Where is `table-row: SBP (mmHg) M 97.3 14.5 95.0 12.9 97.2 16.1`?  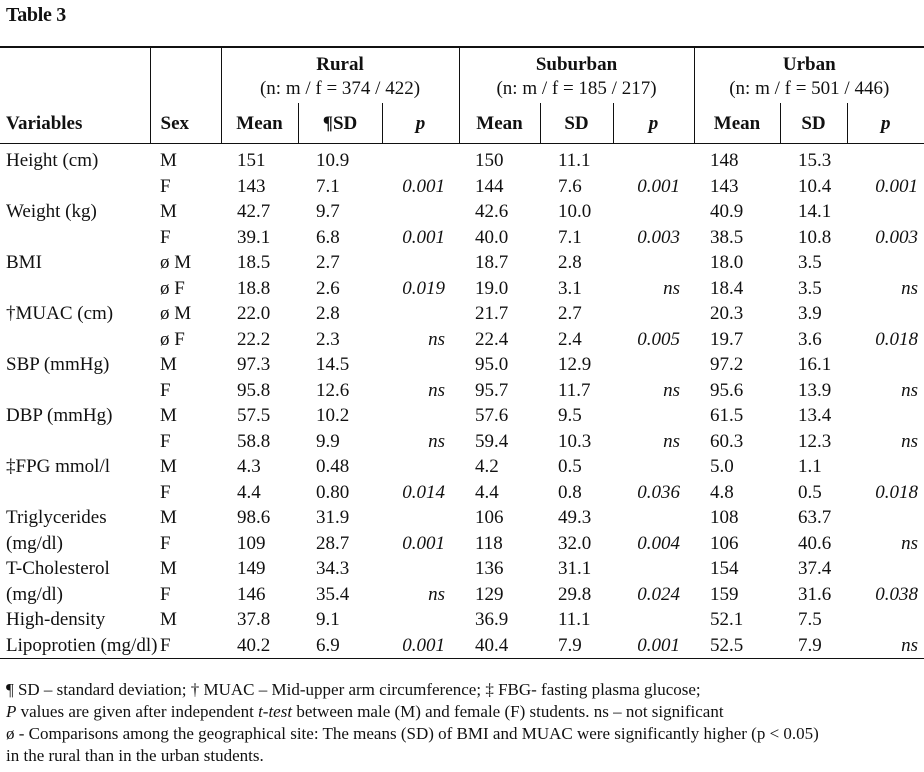
table-row: SBP (mmHg) M 97.3 14.5 95.0 12.9 97.2 16.1 is located at coordinates (462, 365).